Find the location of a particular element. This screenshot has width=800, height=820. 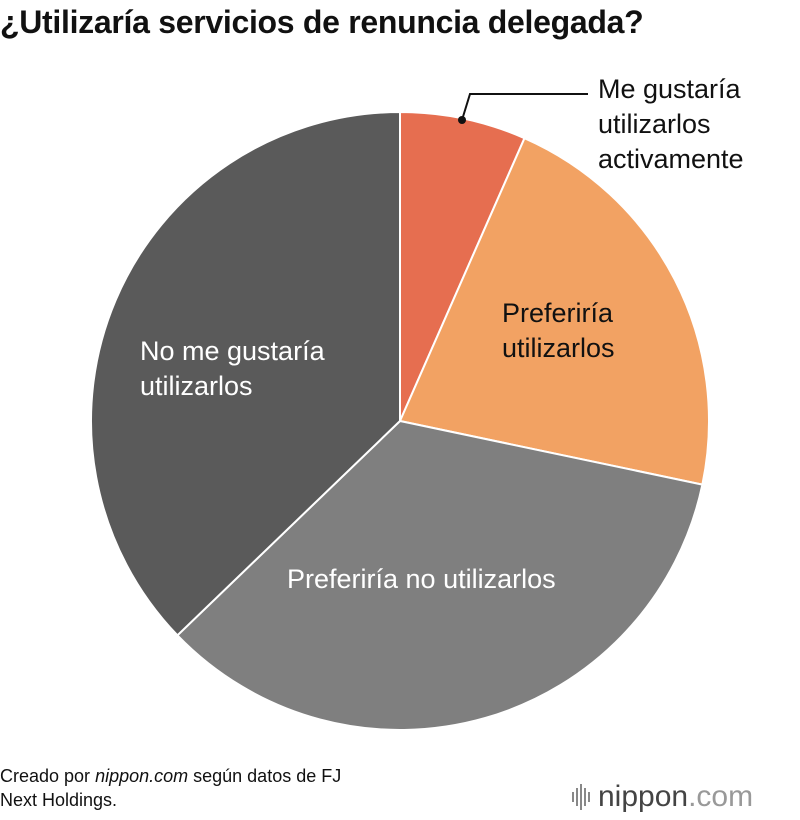

slice-label-activamente: Me gustaría utilizarlos activamente is located at coordinates (671, 124).